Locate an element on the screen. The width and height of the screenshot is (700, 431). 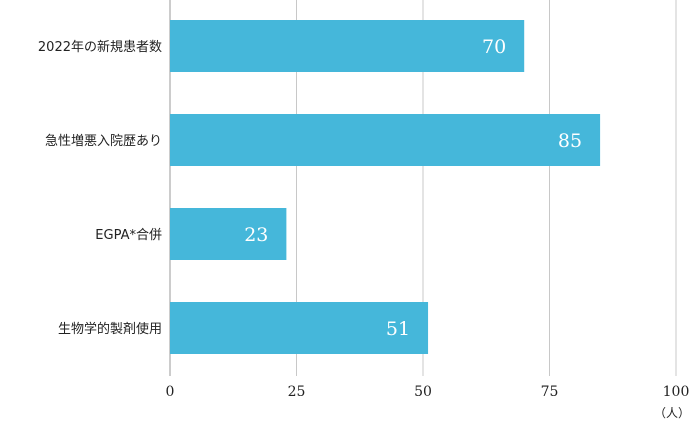
category-label: 生物学的製剤使用 is located at coordinates (110, 329).